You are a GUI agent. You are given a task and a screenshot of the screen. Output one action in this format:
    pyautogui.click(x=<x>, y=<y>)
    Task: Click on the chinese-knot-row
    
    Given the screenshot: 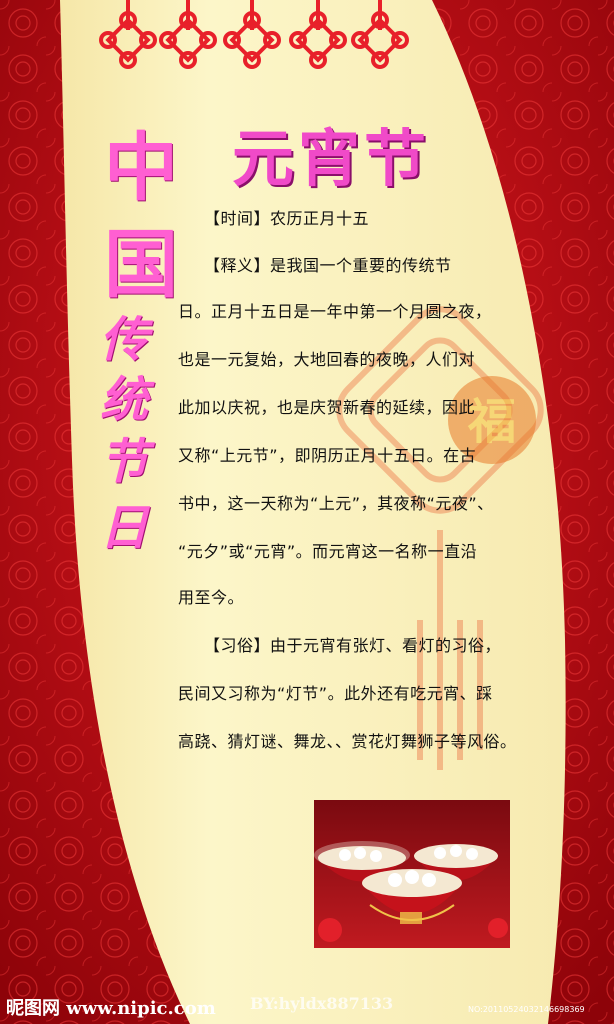 What is the action you would take?
    pyautogui.click(x=254, y=34)
    